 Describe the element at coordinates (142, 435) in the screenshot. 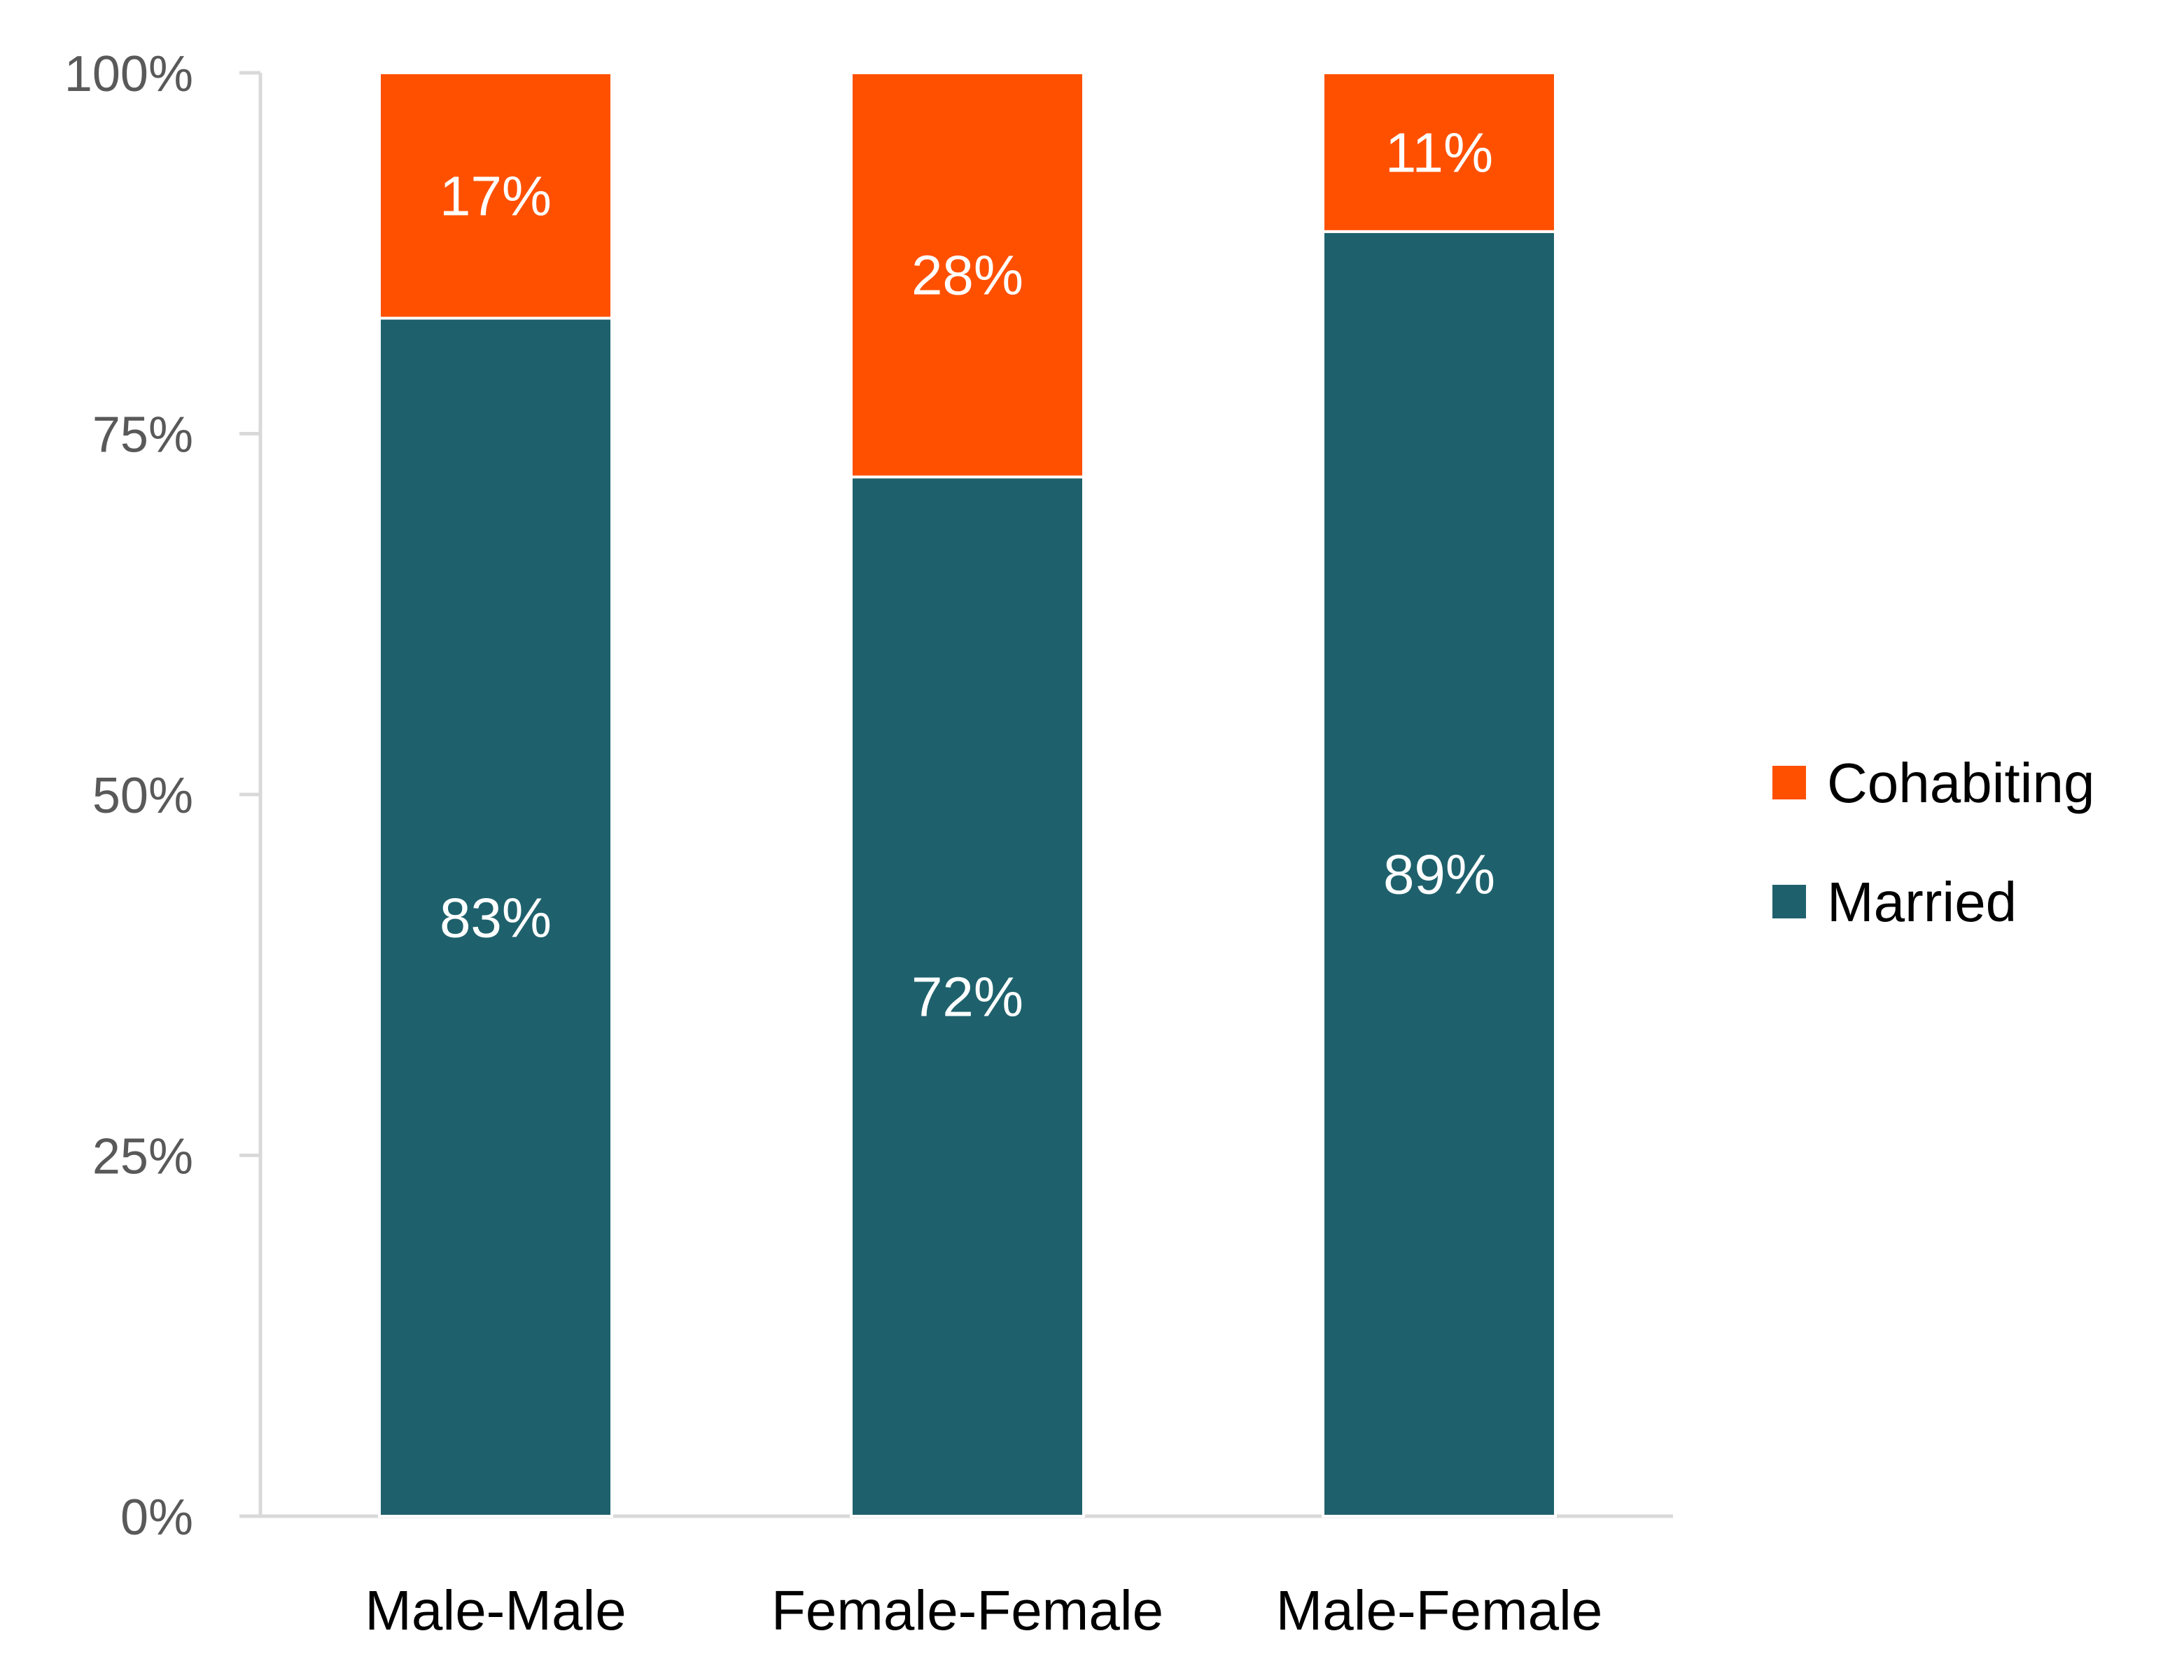

I see `y-tick-label: 75%` at that location.